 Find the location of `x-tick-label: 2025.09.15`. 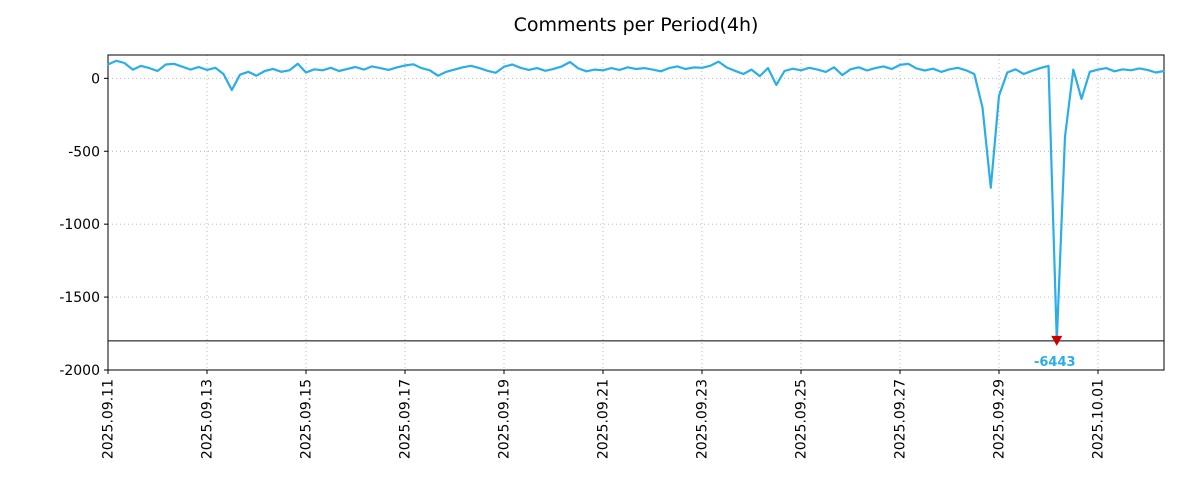

x-tick-label: 2025.09.15 is located at coordinates (307, 419).